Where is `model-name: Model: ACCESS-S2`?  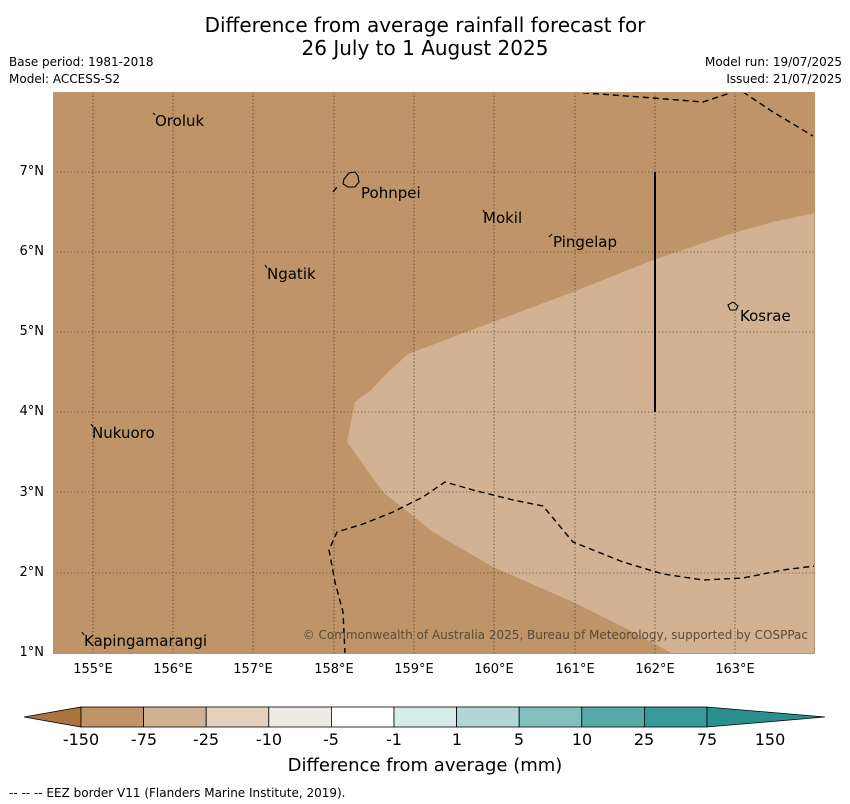 model-name: Model: ACCESS-S2 is located at coordinates (65, 79).